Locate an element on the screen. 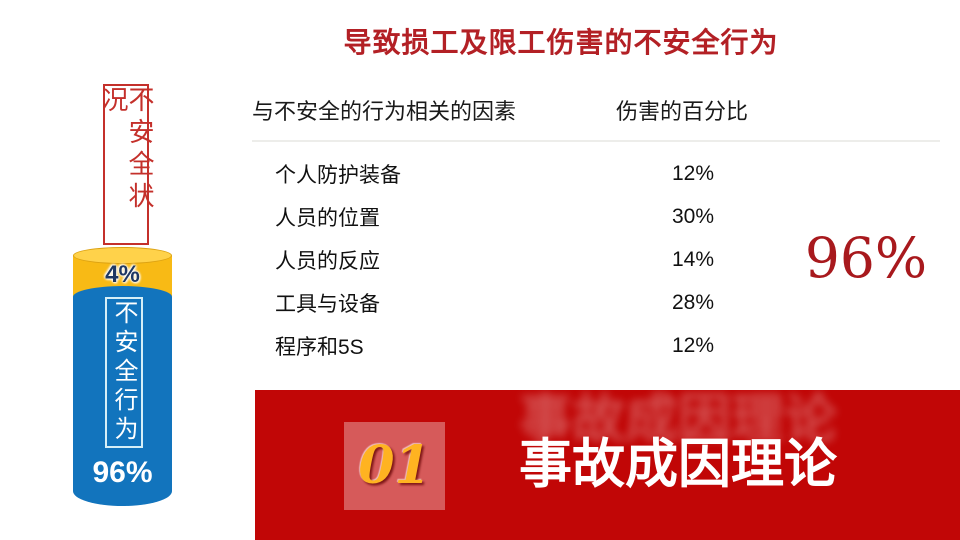 The image size is (960, 540). table-row: 人员的反应 14% is located at coordinates (602, 259).